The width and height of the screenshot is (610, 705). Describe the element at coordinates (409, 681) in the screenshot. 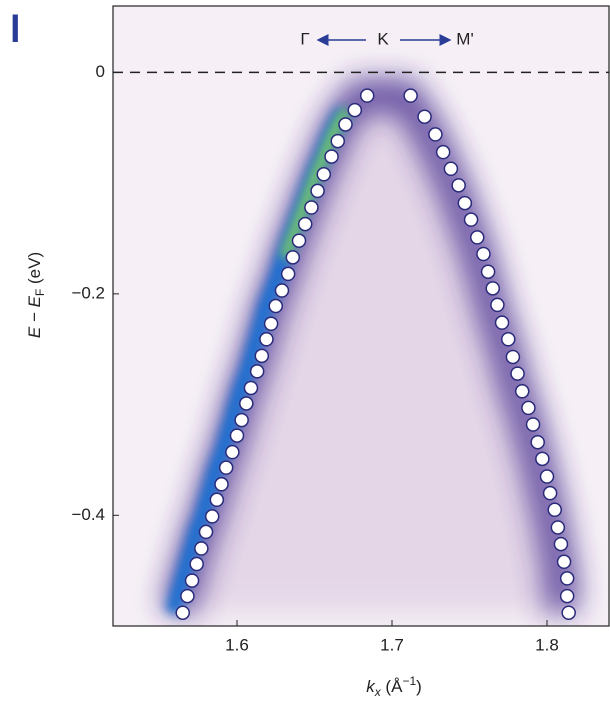

I see `x-label-part: −1` at that location.